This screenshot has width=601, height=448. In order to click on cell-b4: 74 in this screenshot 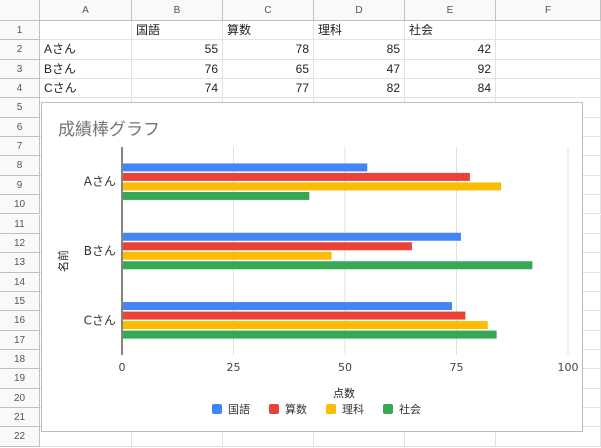, I will do `click(177, 89)`.